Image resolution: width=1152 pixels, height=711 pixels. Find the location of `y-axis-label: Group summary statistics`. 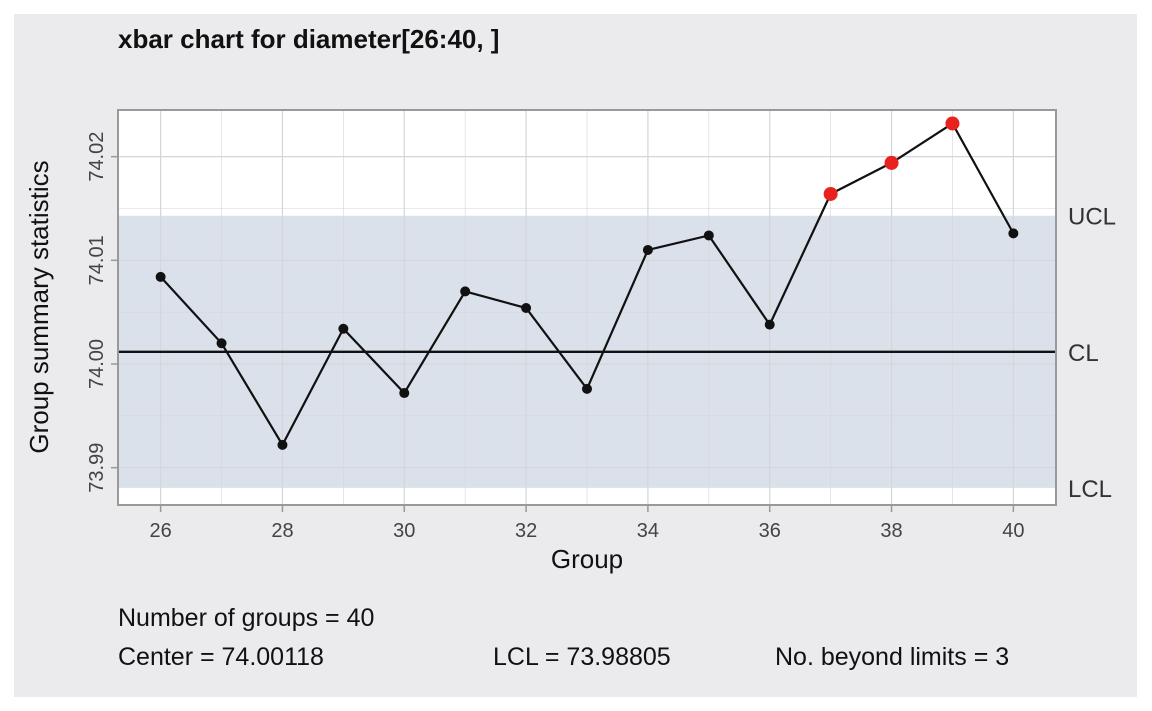

y-axis-label: Group summary statistics is located at coordinates (39, 306).